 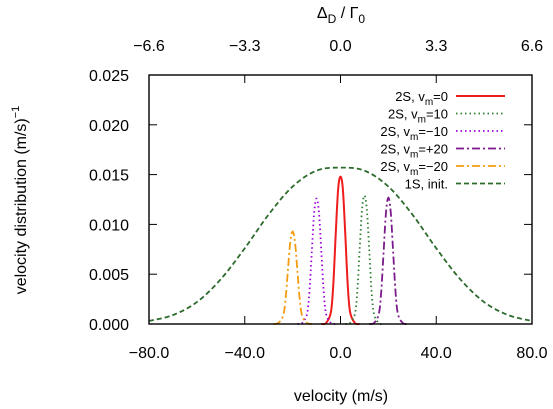 What do you see at coordinates (532, 46) in the screenshot?
I see `top-tick-label: 6.6` at bounding box center [532, 46].